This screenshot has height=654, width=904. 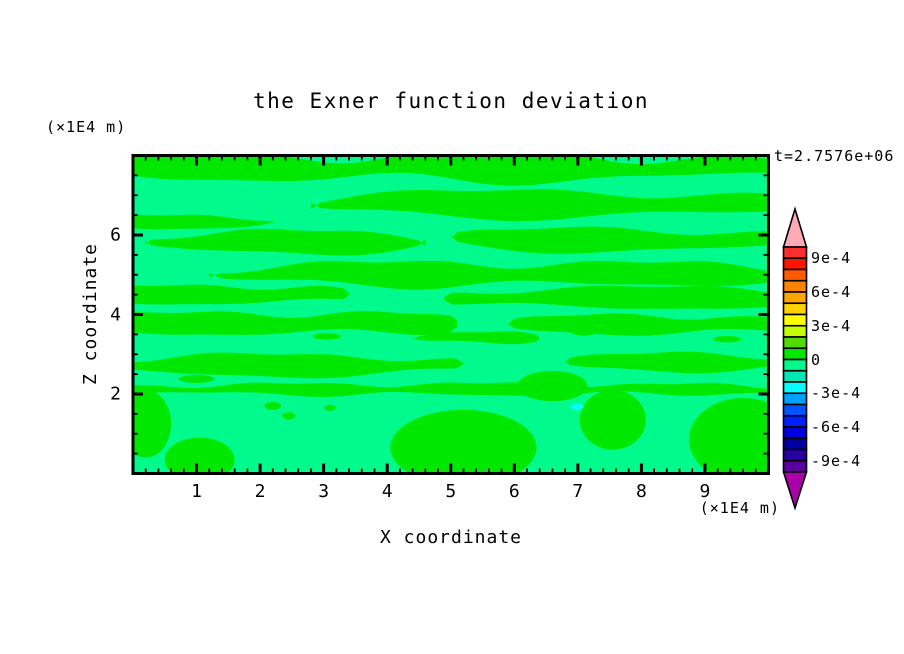 I want to click on colorbar-tick-label: 9e-4, so click(x=831, y=258).